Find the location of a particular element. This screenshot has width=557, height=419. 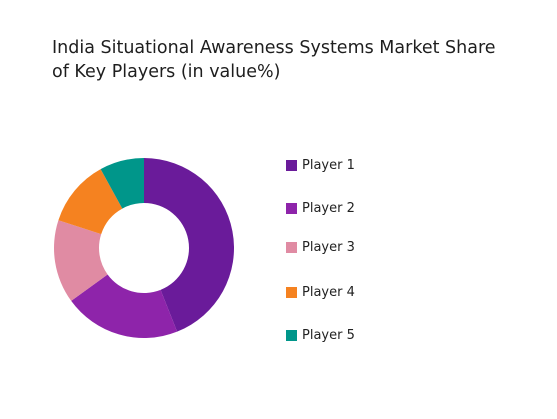

chart-title-line-2: of Key Players (in value%) is located at coordinates (166, 72).